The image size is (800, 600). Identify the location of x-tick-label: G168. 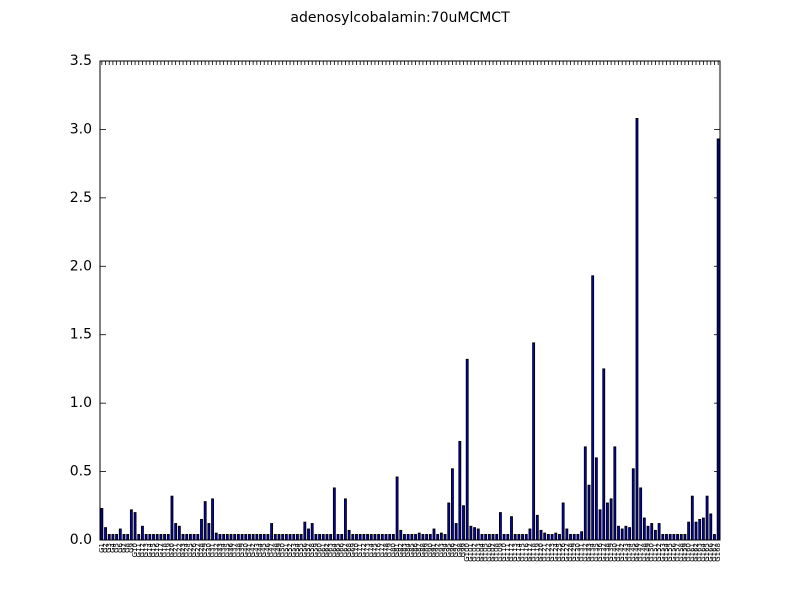
(718, 552).